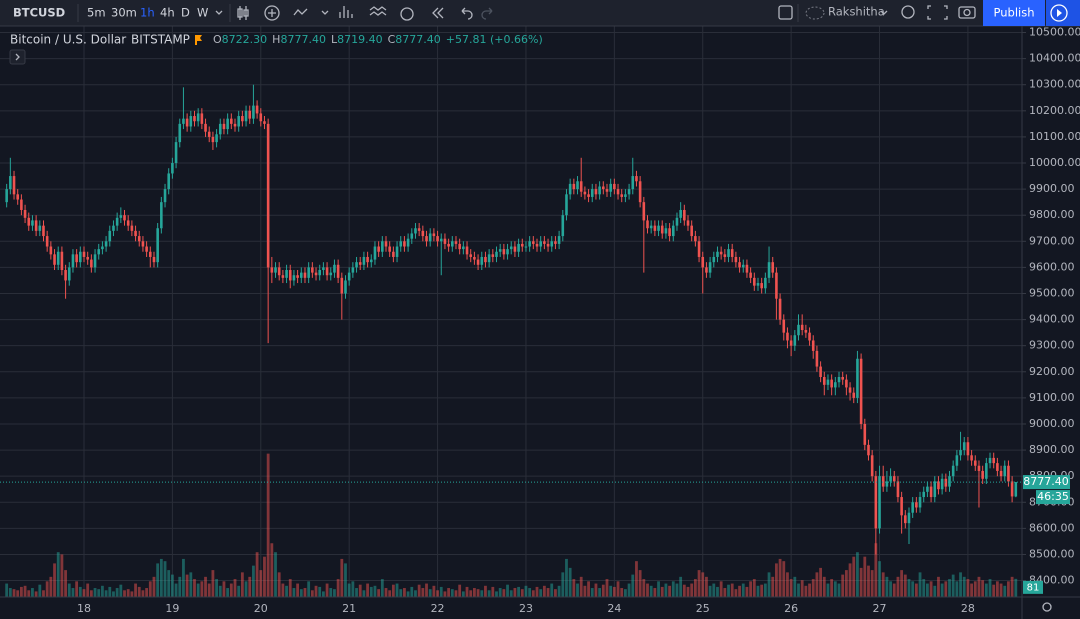  Describe the element at coordinates (300, 12) in the screenshot. I see `drawing-icon` at that location.